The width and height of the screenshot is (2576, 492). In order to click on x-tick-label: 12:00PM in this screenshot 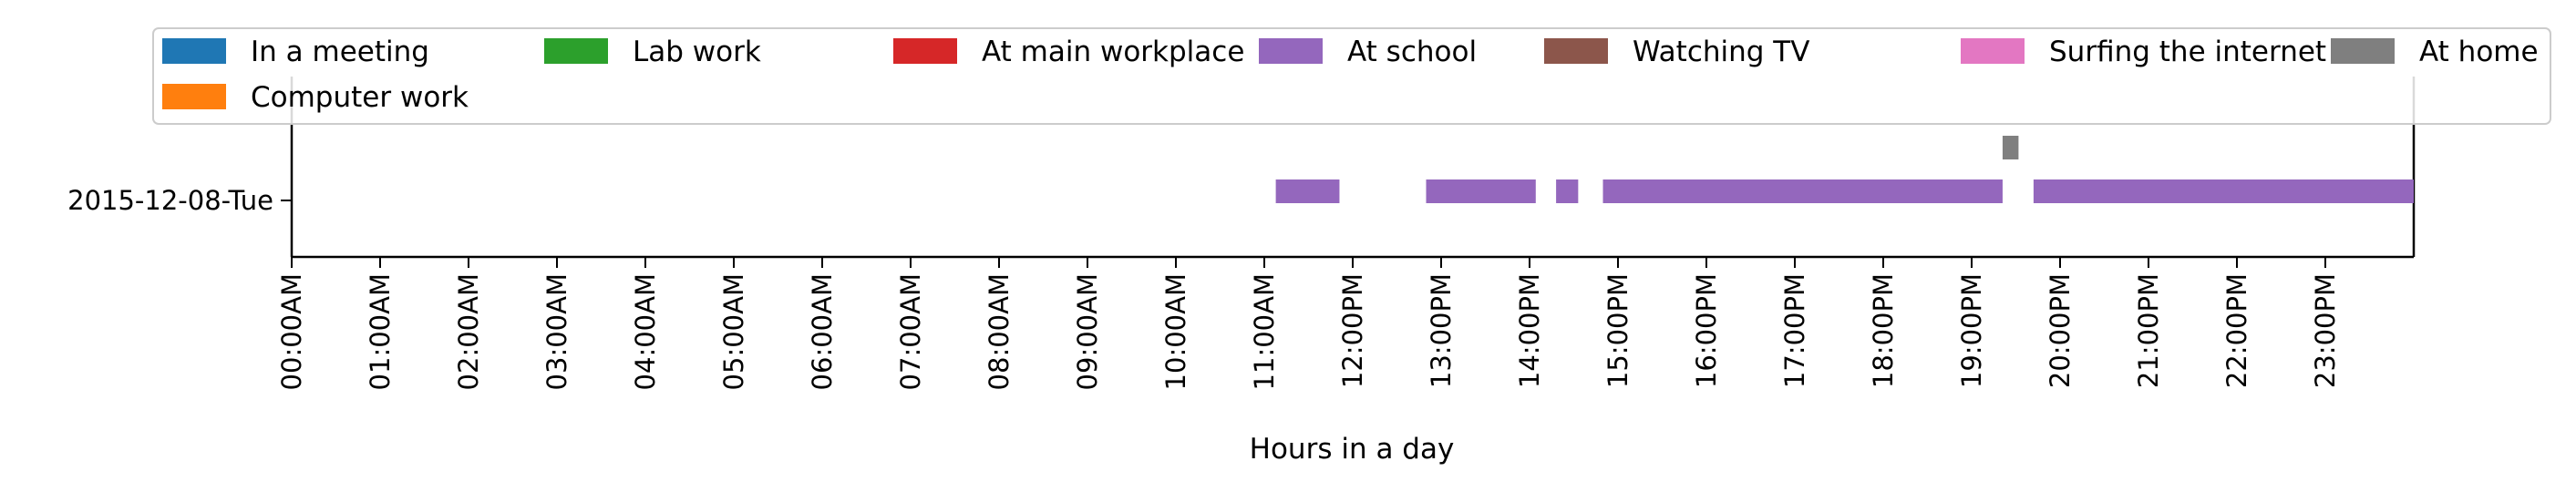, I will do `click(1352, 330)`.